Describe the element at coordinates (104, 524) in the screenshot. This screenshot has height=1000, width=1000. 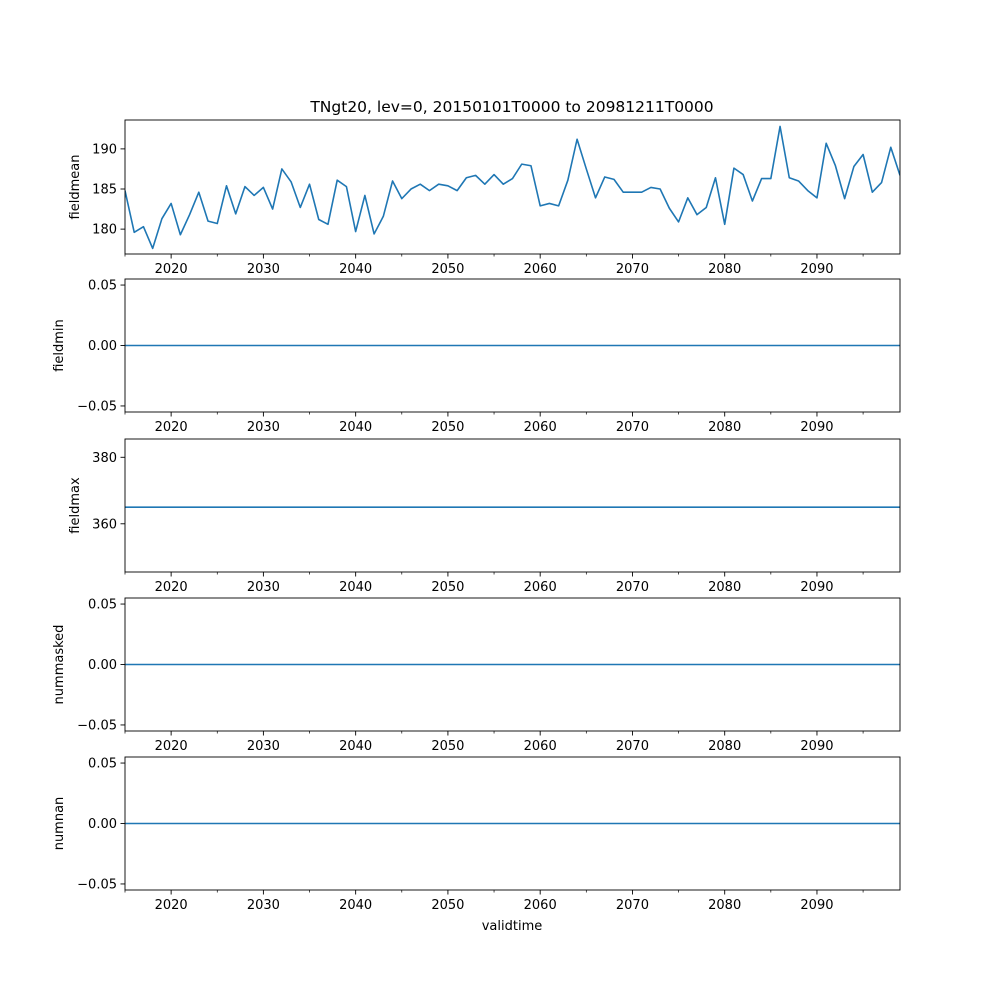
I see `y-tick-label: 360` at that location.